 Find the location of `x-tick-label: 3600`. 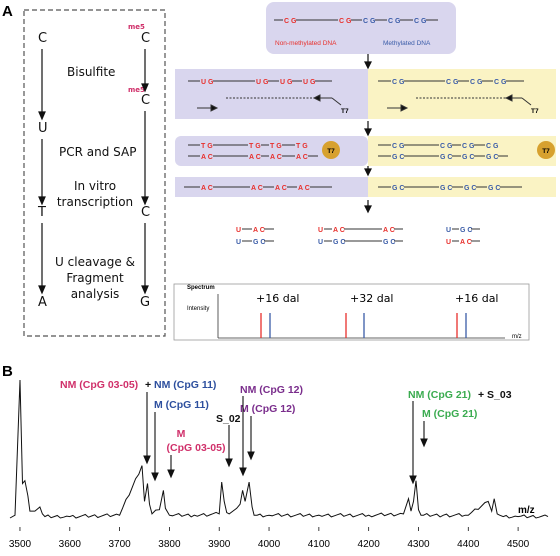

x-tick-label: 3600 is located at coordinates (70, 544).